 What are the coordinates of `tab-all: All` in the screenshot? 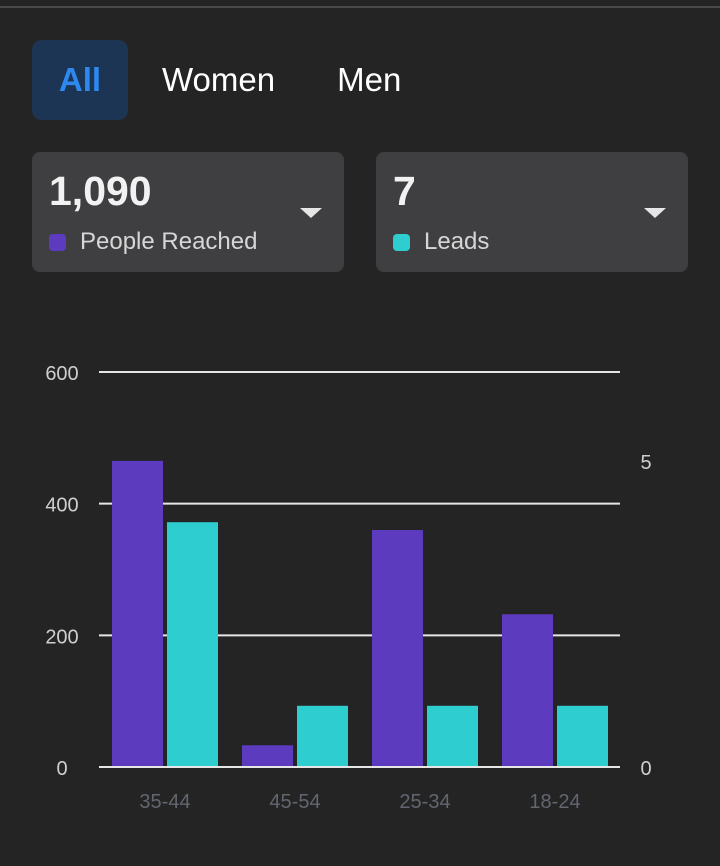 It's located at (80, 80).